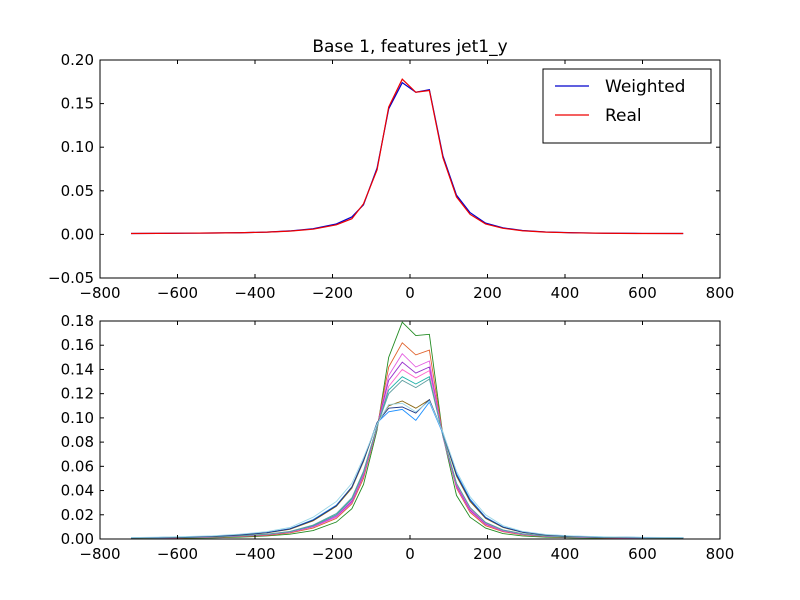 Image resolution: width=800 pixels, height=600 pixels. What do you see at coordinates (77, 491) in the screenshot?
I see `y-tick-label: 0.04` at bounding box center [77, 491].